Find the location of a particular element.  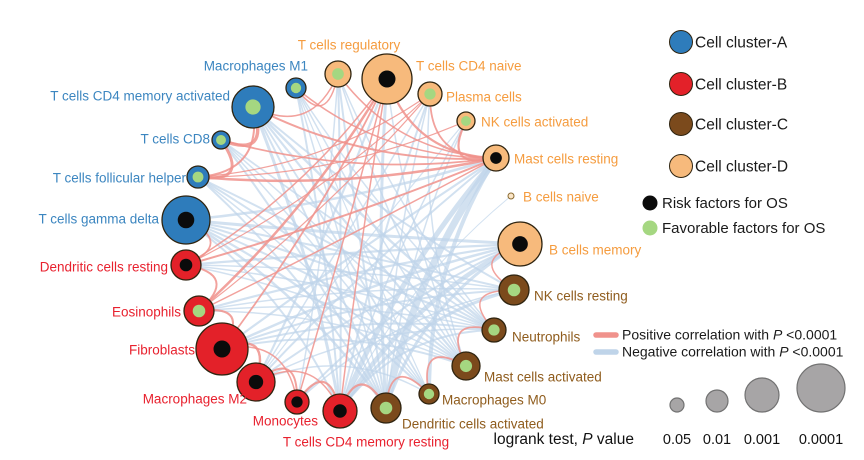

node-t-cells-cd4-memory-resting is located at coordinates (340, 411).